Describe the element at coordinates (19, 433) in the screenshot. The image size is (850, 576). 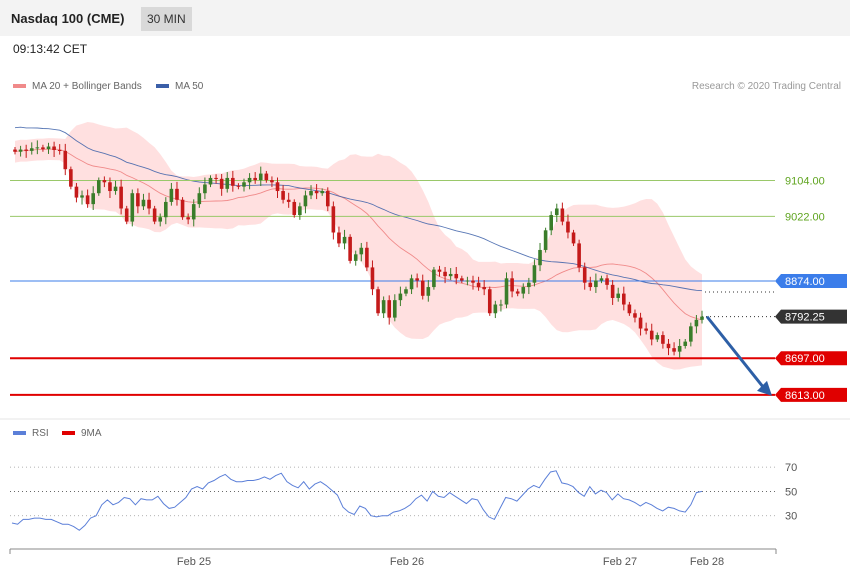
I see `rsi-swatch` at that location.